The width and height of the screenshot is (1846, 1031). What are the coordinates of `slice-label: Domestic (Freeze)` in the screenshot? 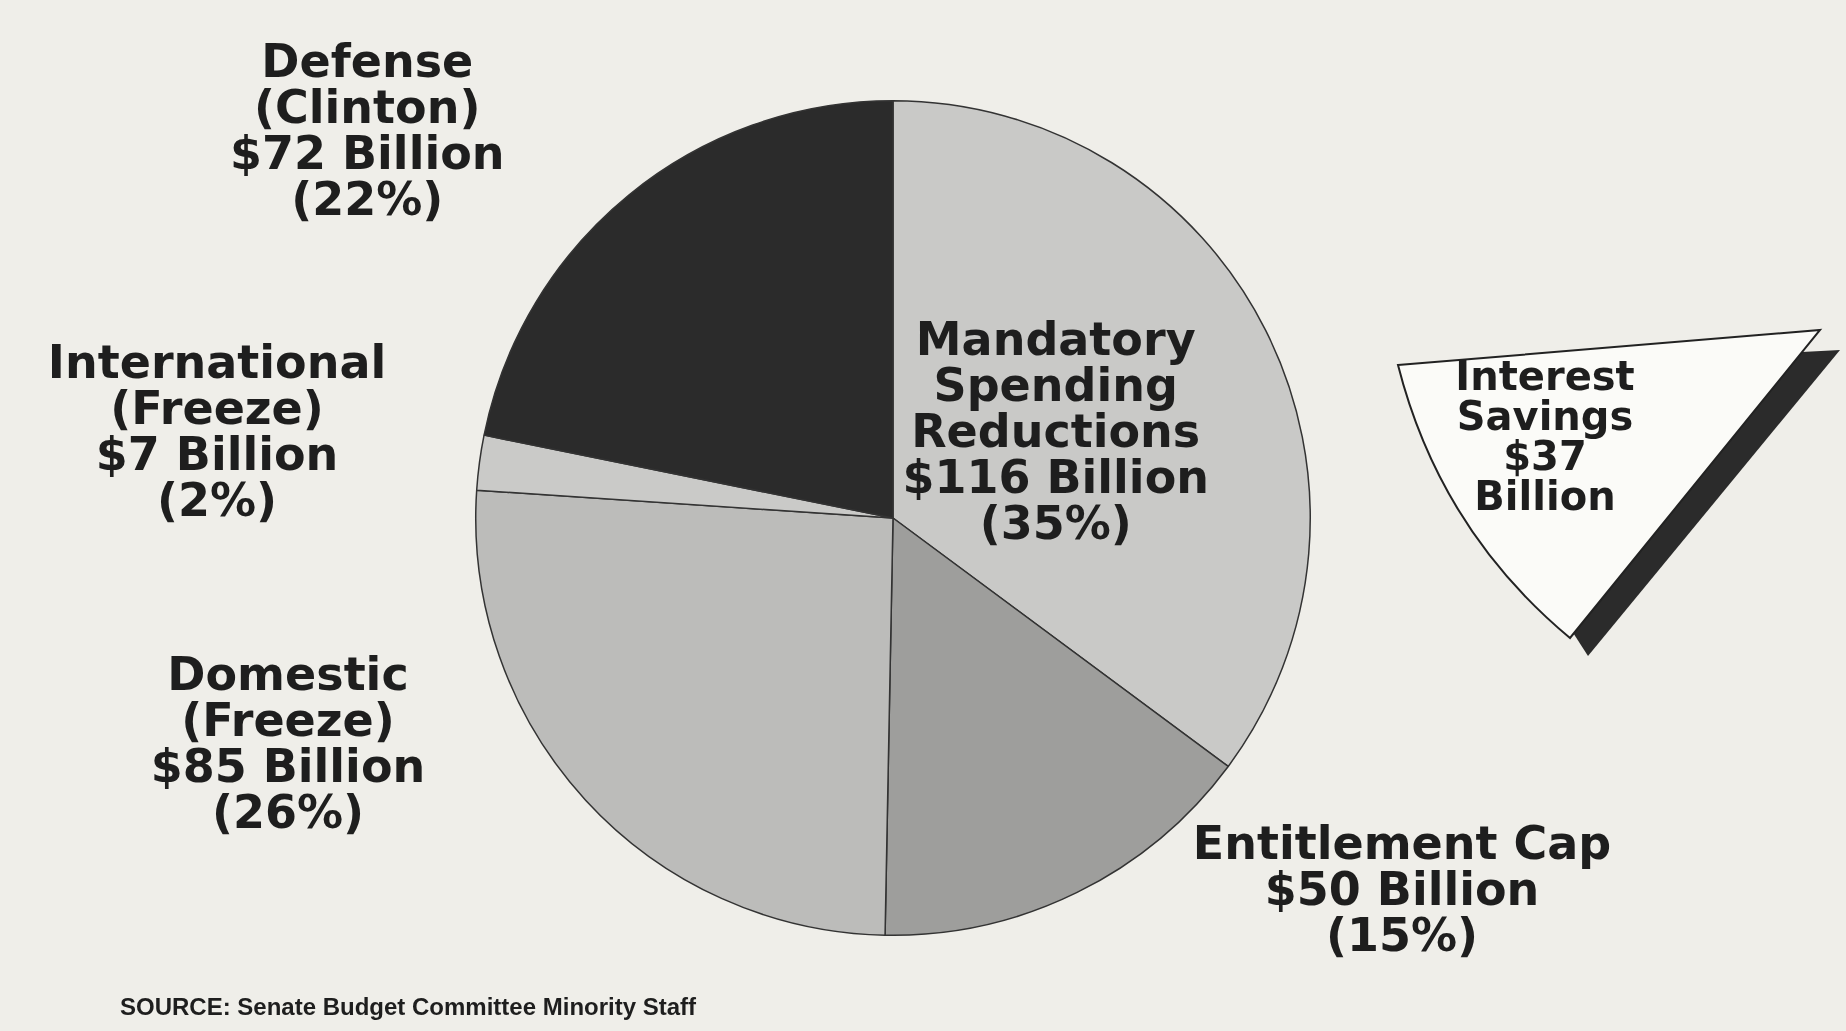 It's located at (288, 697).